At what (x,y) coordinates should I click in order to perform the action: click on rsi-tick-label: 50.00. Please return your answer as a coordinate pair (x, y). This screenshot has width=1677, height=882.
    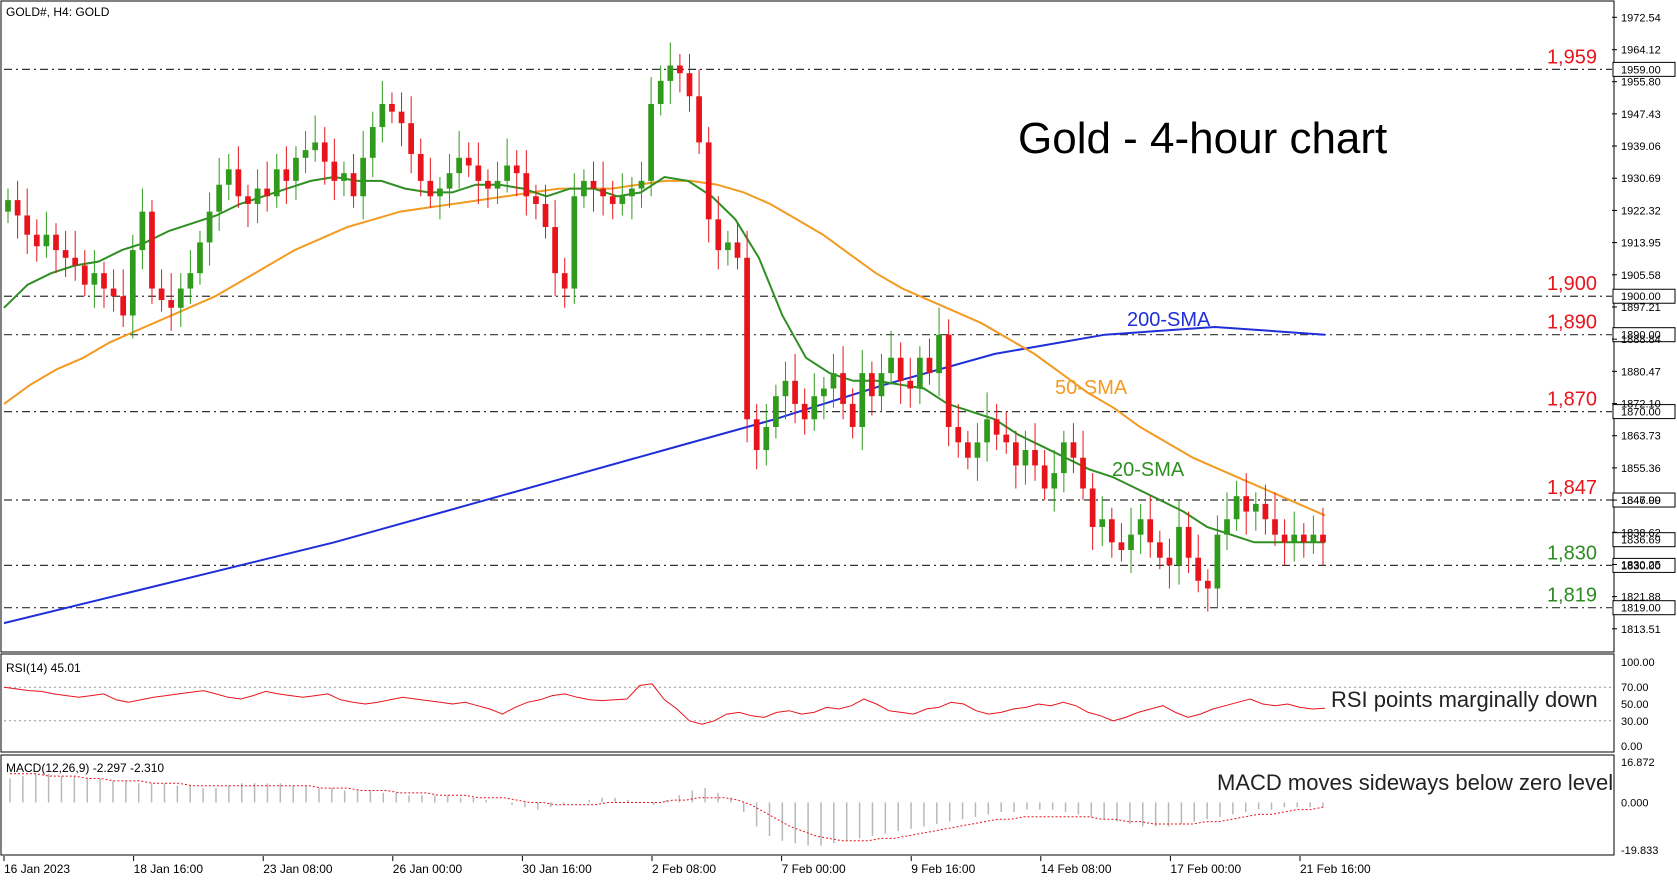
    Looking at the image, I should click on (1635, 705).